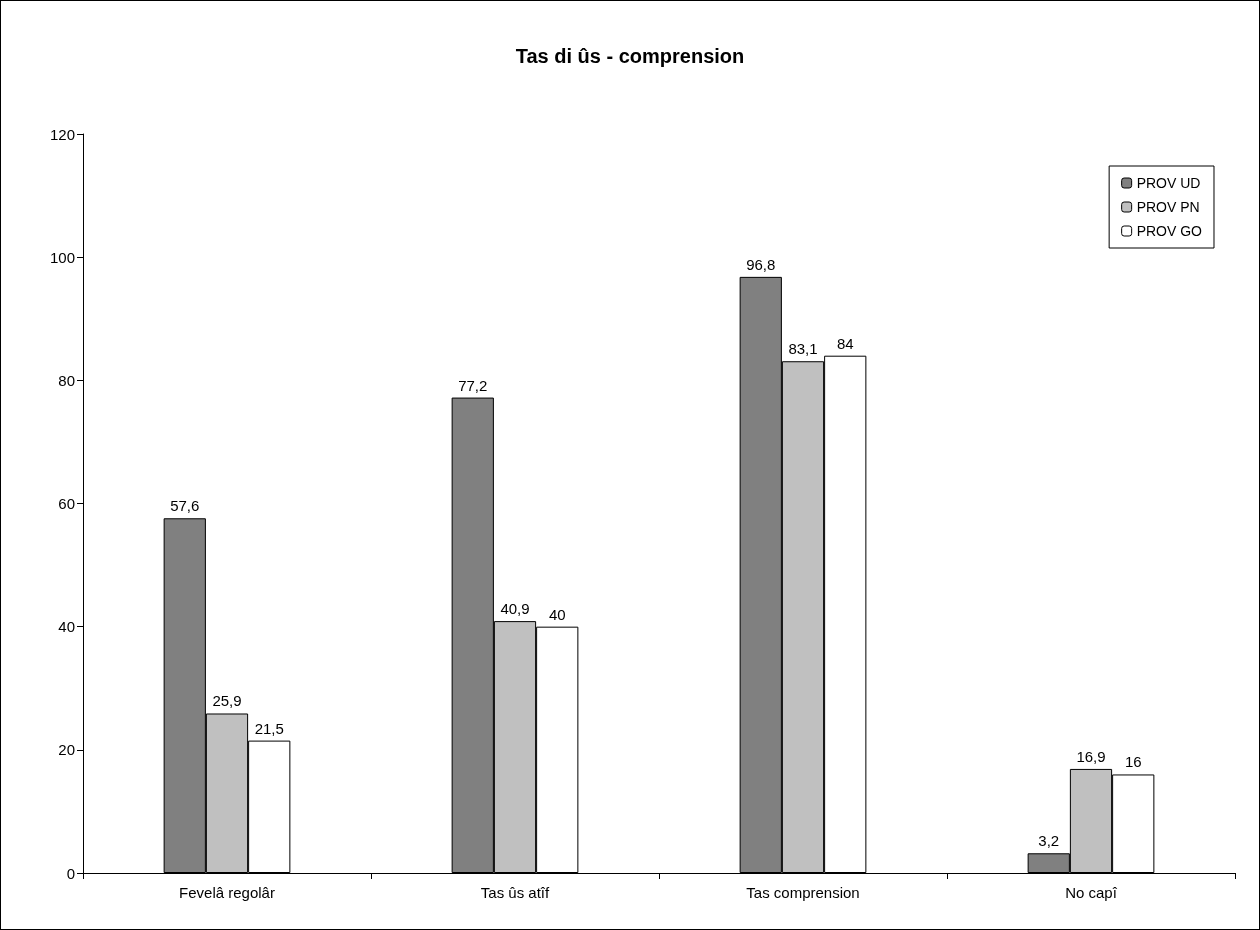 Image resolution: width=1260 pixels, height=930 pixels. Describe the element at coordinates (66, 750) in the screenshot. I see `y-tick-label: 20` at that location.